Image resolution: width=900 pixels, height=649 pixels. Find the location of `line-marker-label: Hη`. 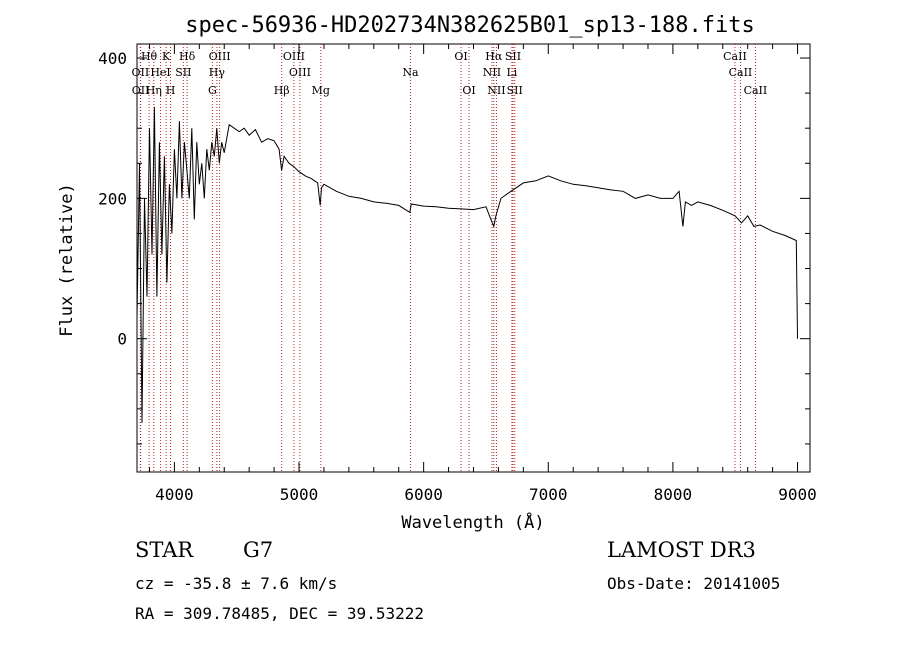

line-marker-label: Hη is located at coordinates (154, 90).